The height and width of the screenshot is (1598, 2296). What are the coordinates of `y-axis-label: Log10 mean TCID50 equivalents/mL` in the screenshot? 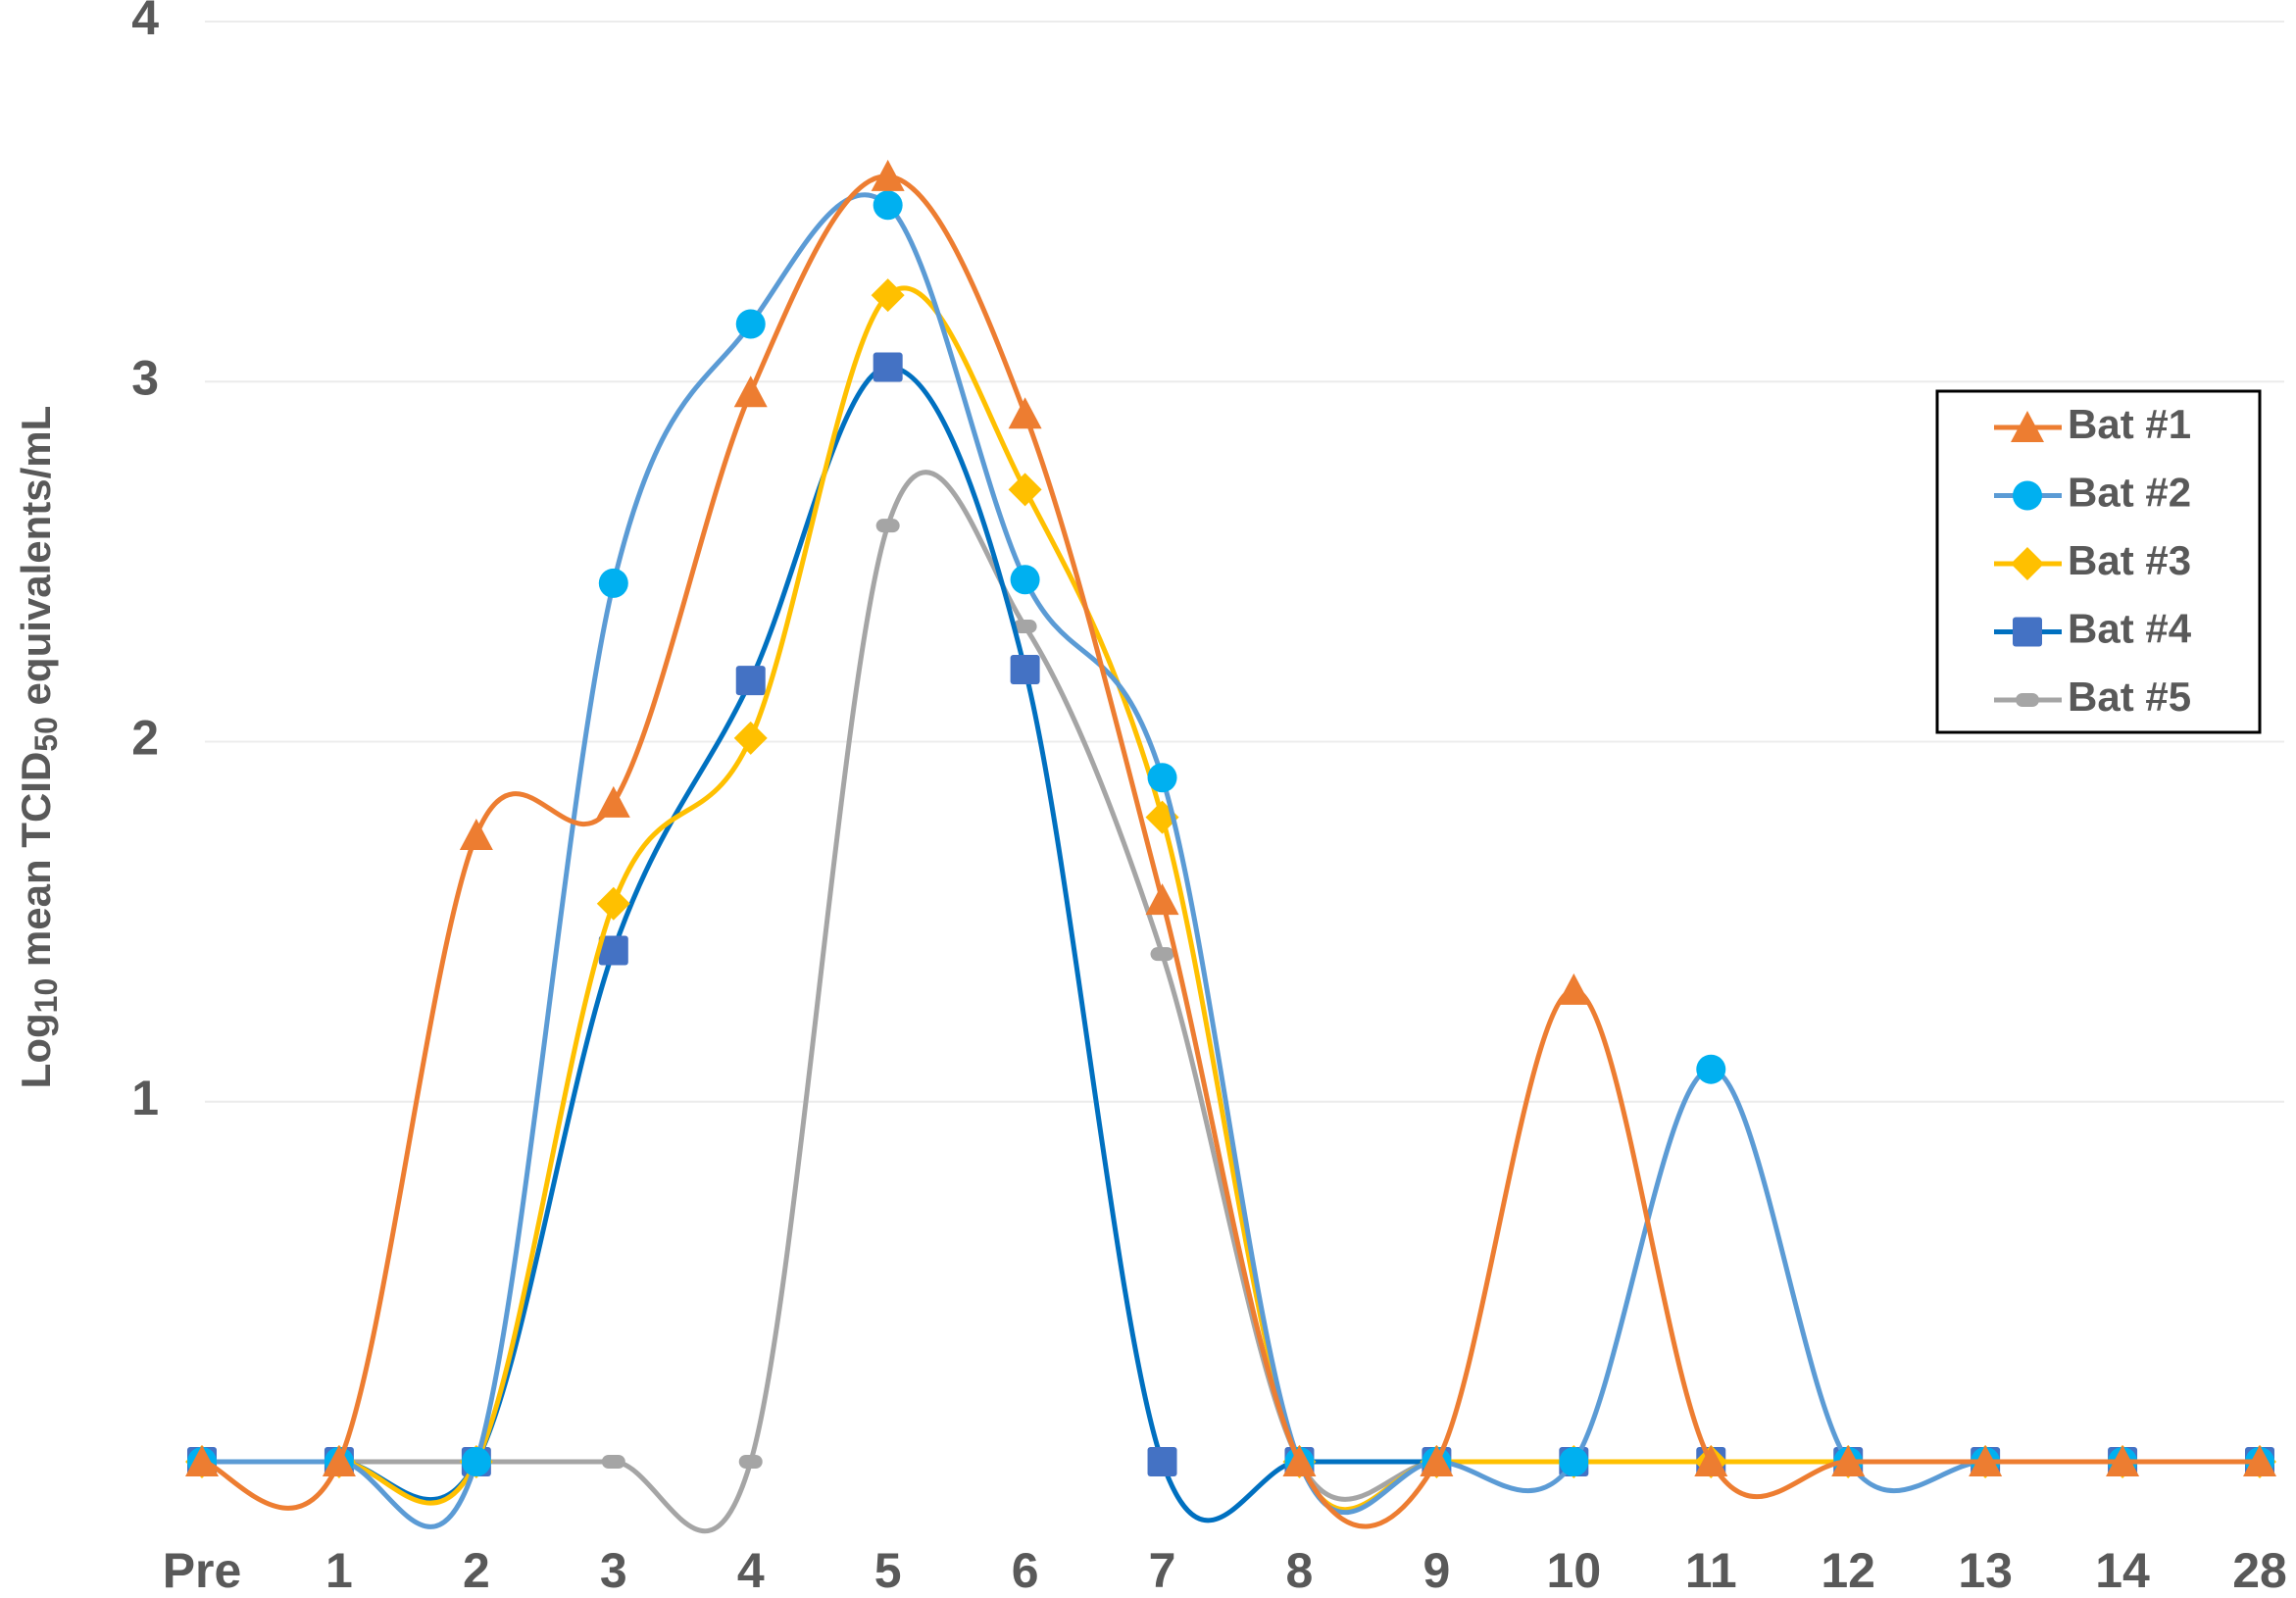 It's located at (38, 748).